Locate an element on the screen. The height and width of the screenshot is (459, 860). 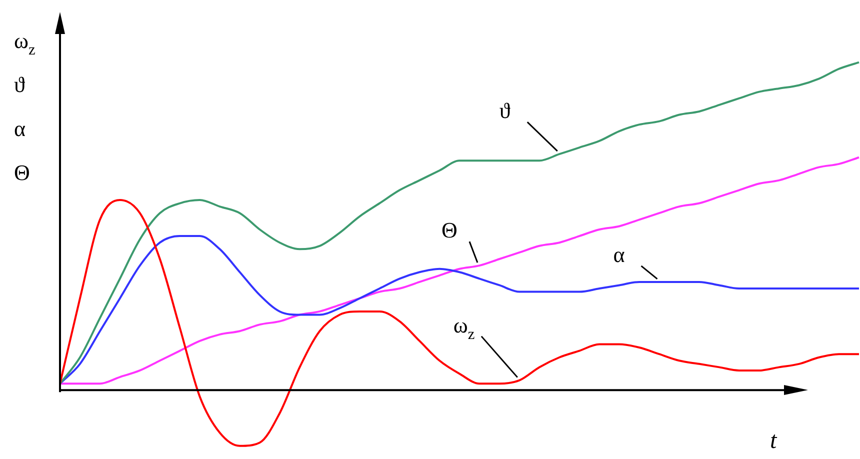
series-label: α is located at coordinates (619, 254).